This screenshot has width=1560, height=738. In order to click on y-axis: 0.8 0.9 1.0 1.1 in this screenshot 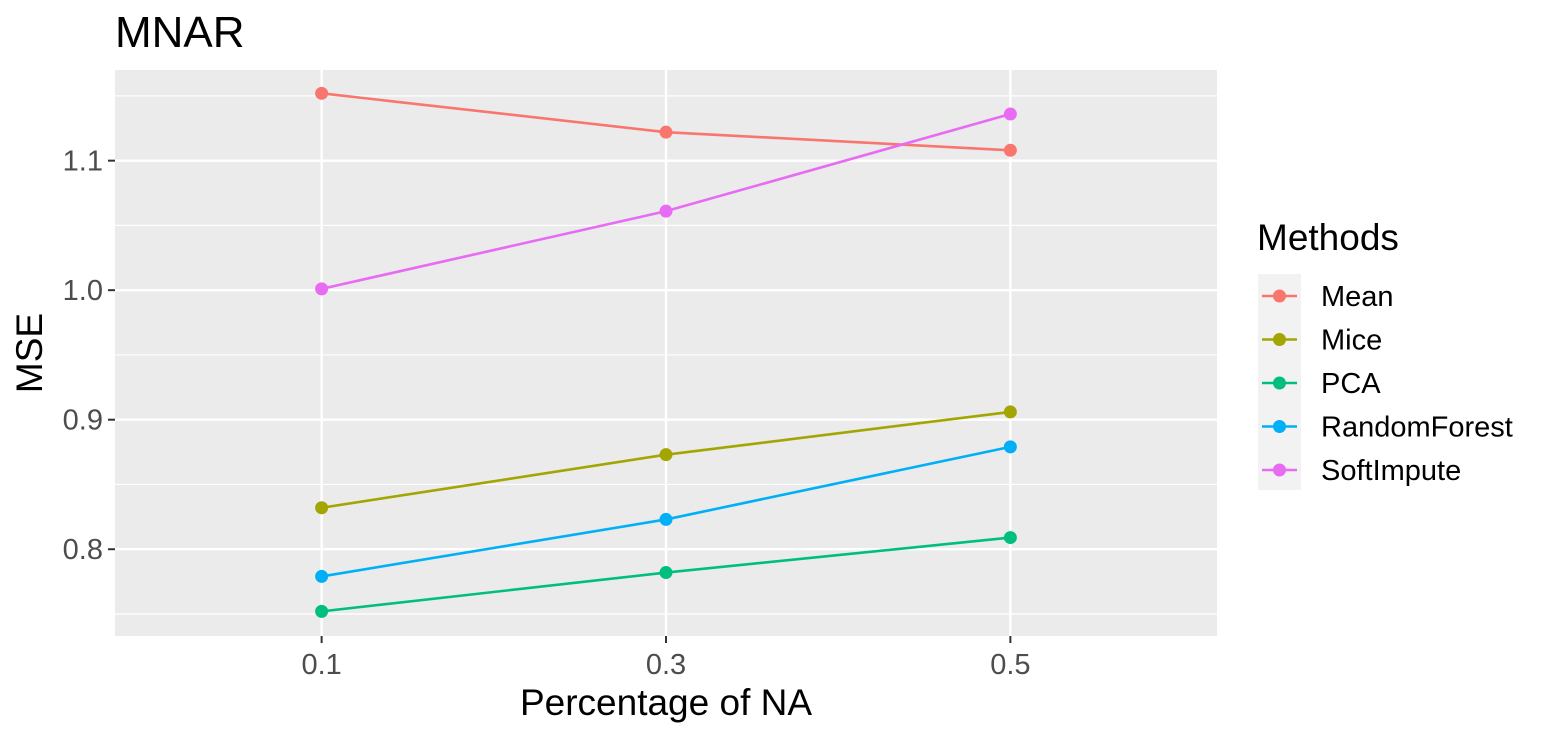, I will do `click(89, 356)`.